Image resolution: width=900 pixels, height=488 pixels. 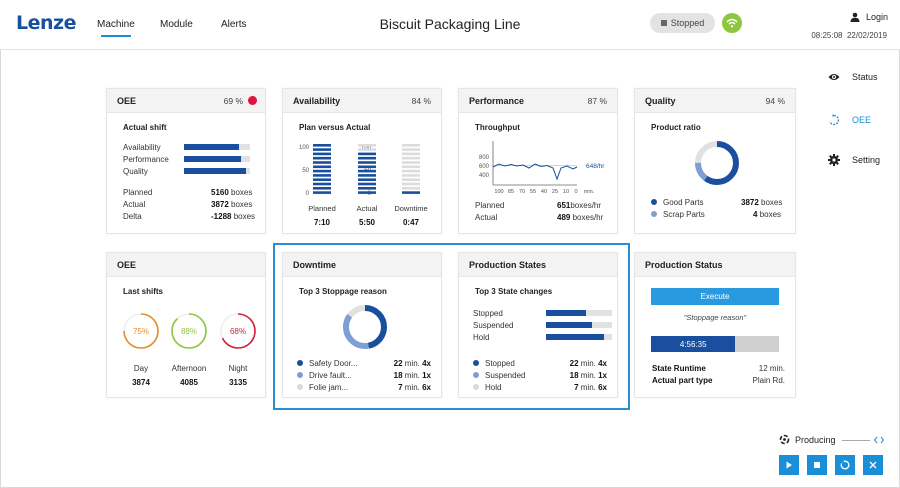 What do you see at coordinates (135, 171) in the screenshot?
I see `bar-label: Quality` at bounding box center [135, 171].